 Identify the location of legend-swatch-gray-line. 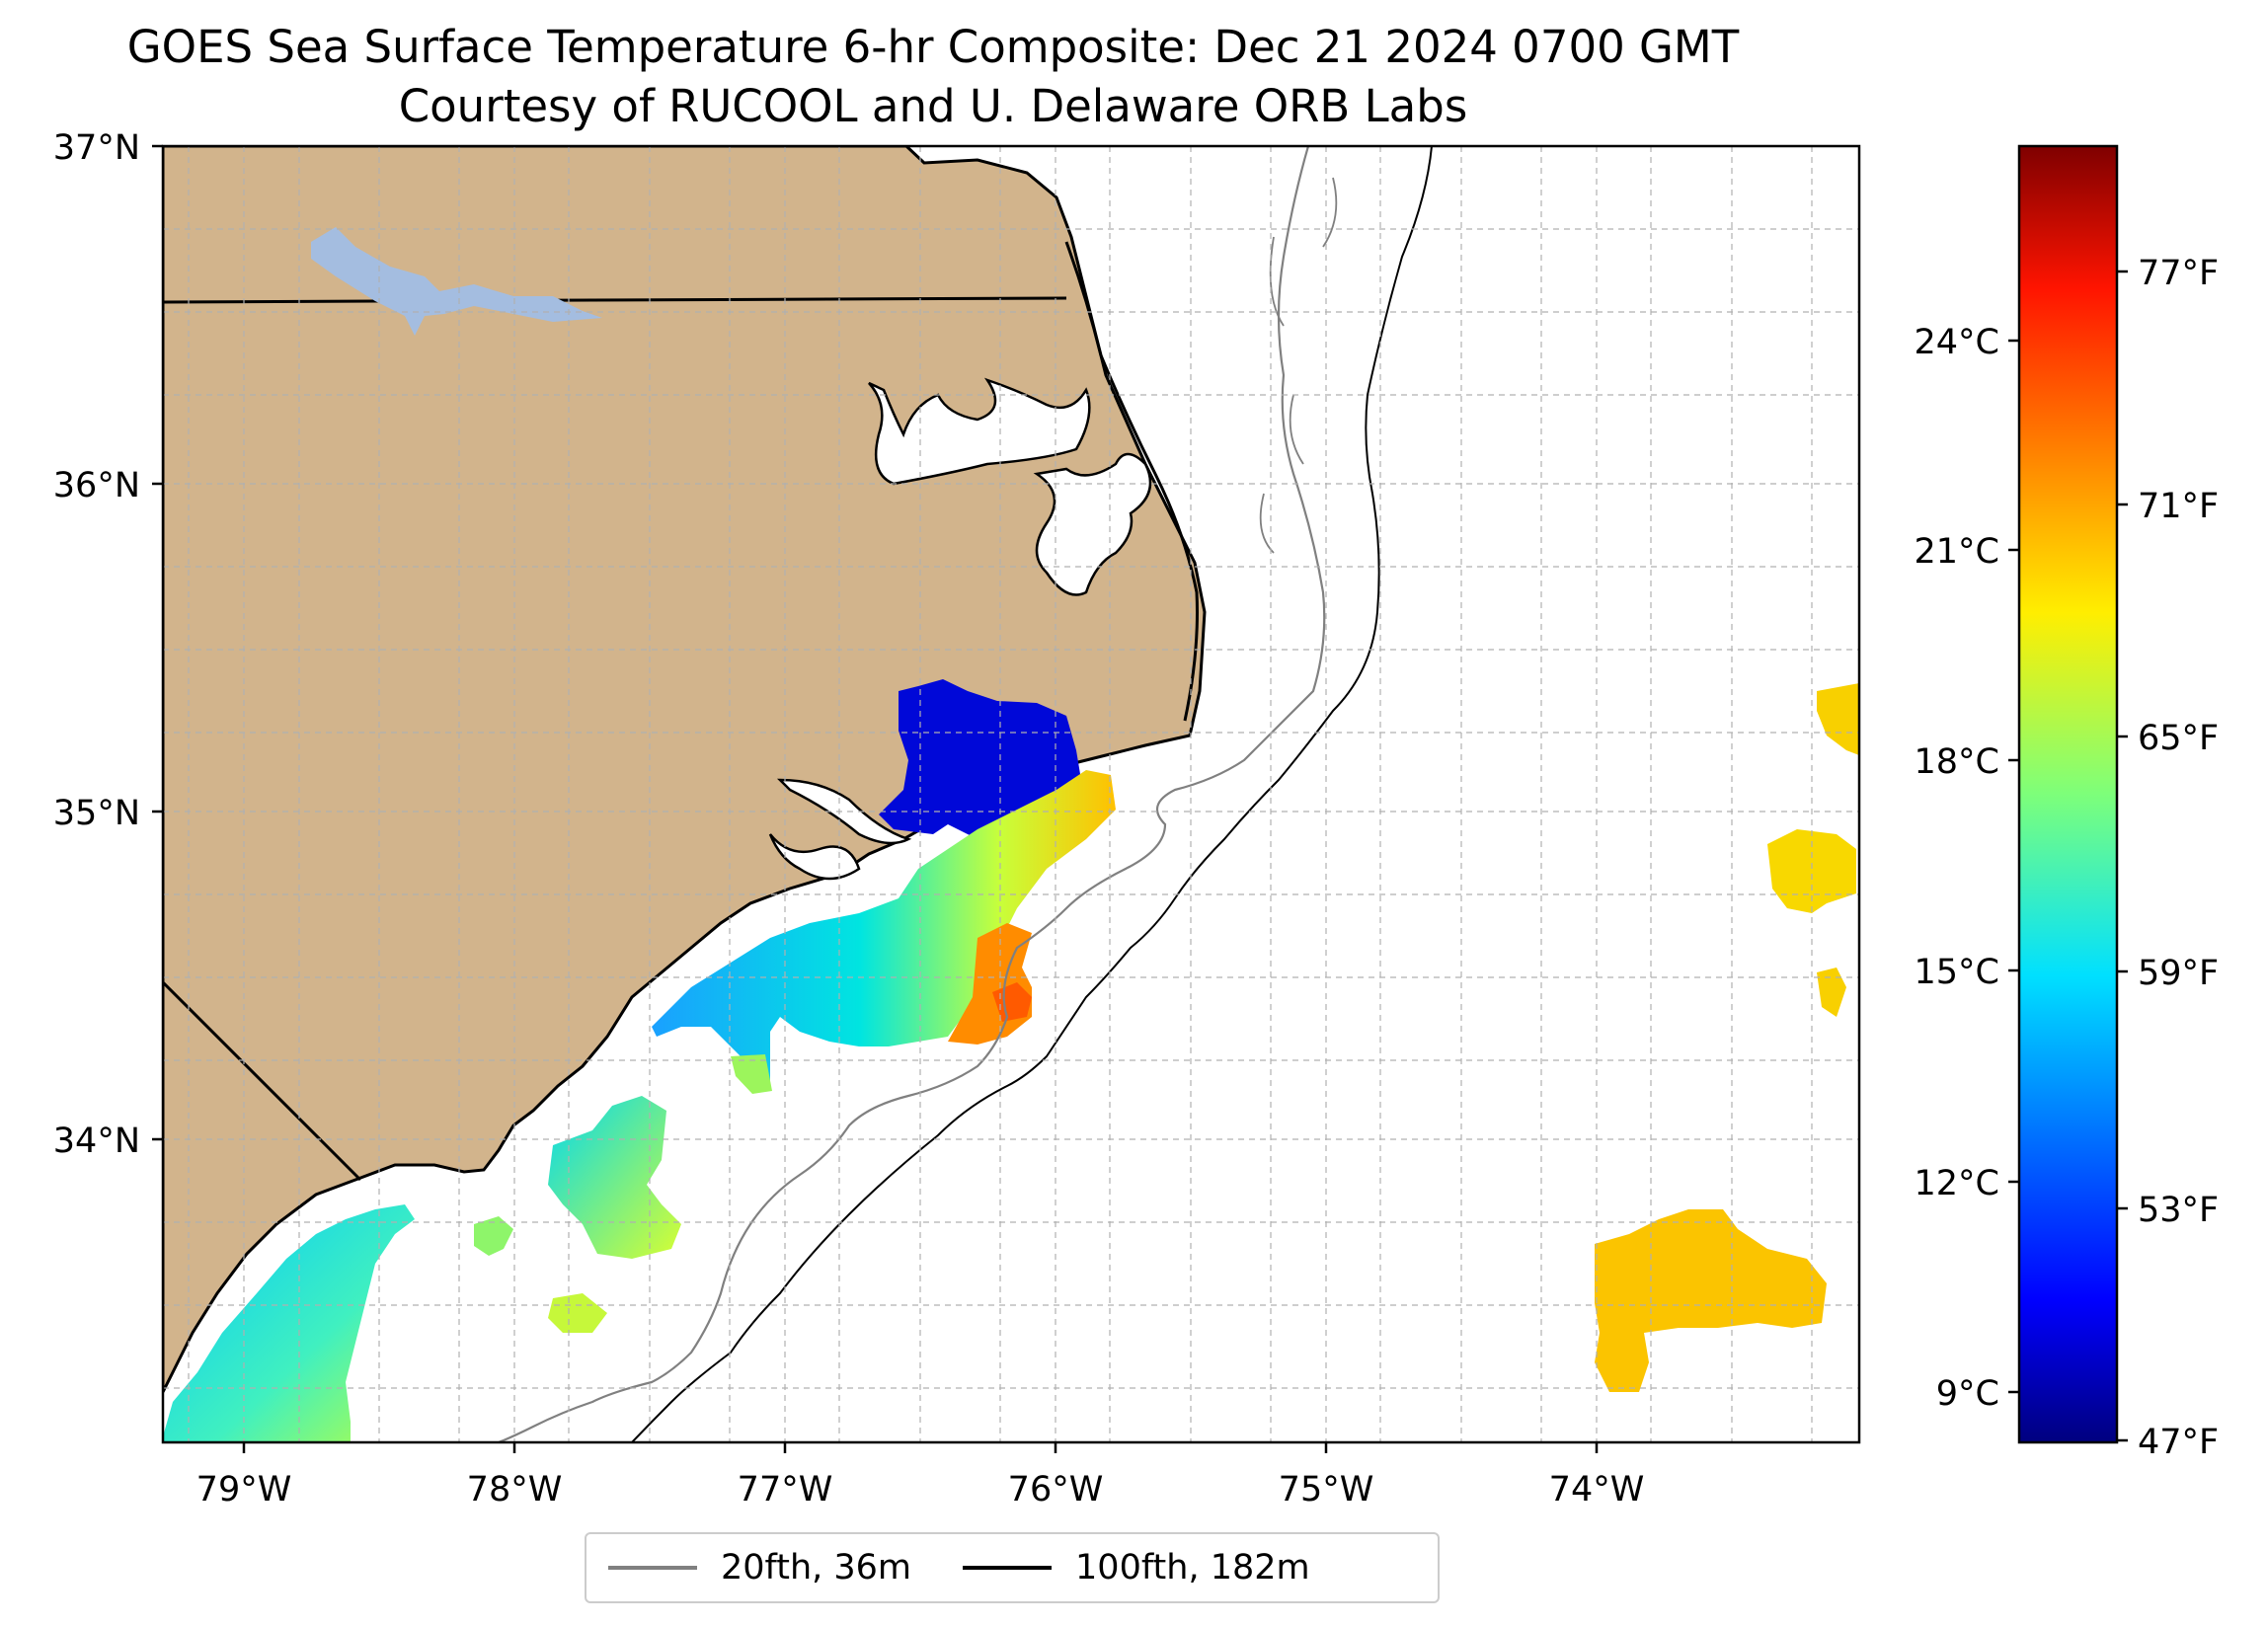
(652, 1568).